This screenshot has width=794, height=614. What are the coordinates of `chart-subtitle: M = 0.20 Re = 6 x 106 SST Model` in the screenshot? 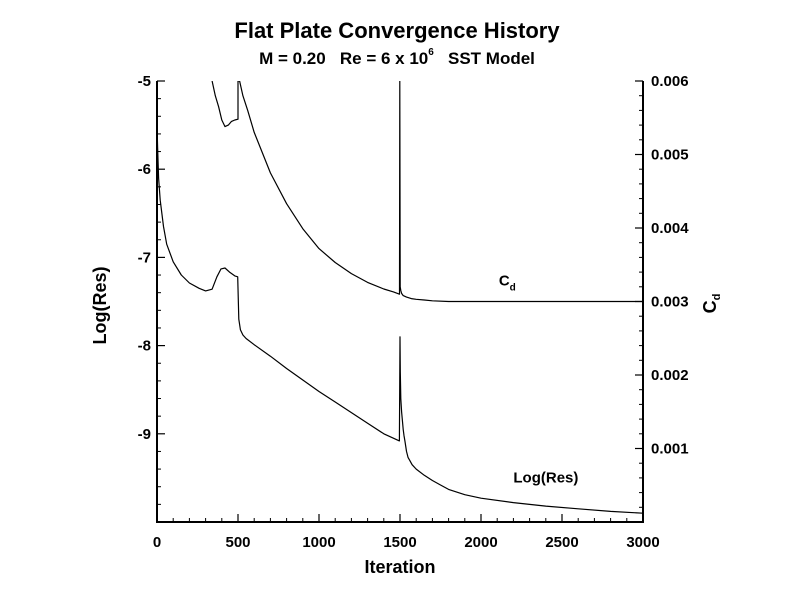 It's located at (397, 58).